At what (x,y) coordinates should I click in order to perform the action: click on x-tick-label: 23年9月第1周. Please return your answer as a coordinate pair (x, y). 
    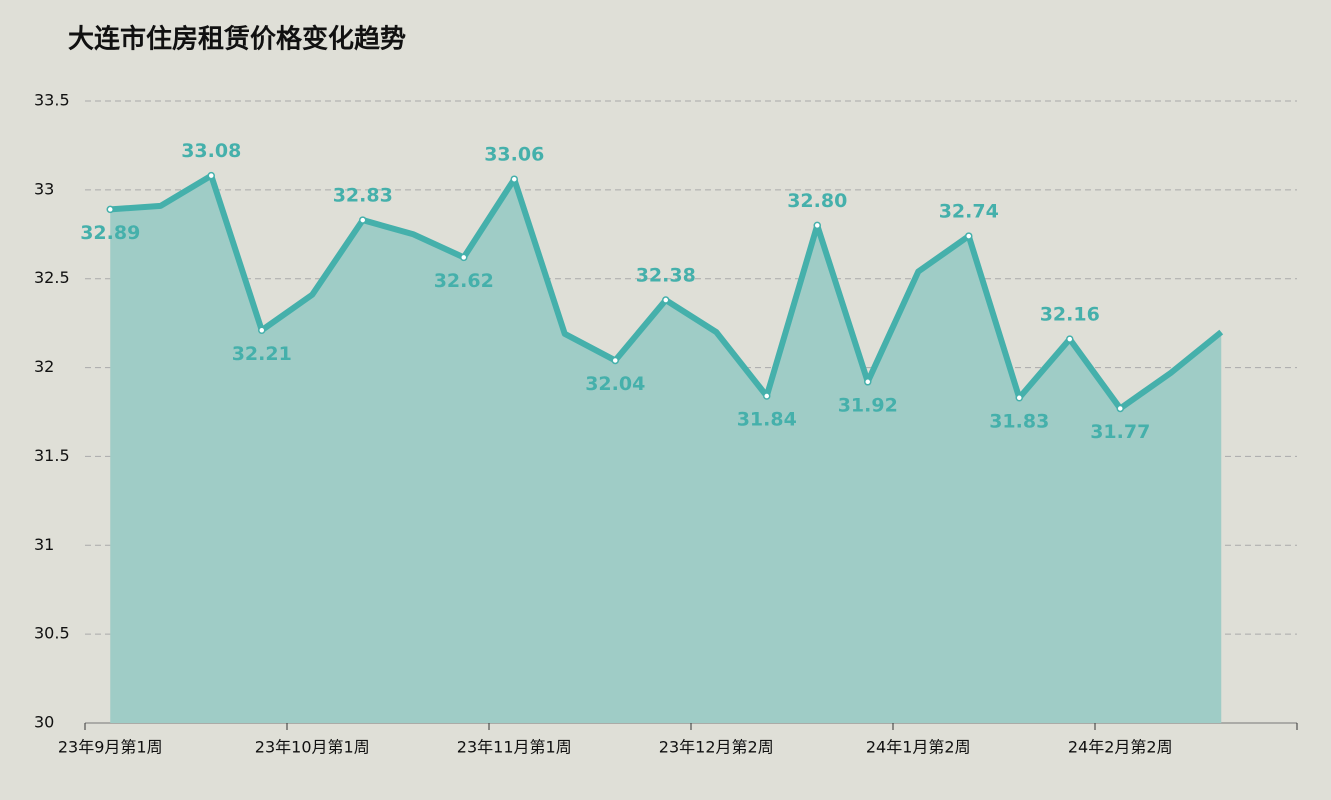
    Looking at the image, I should click on (110, 747).